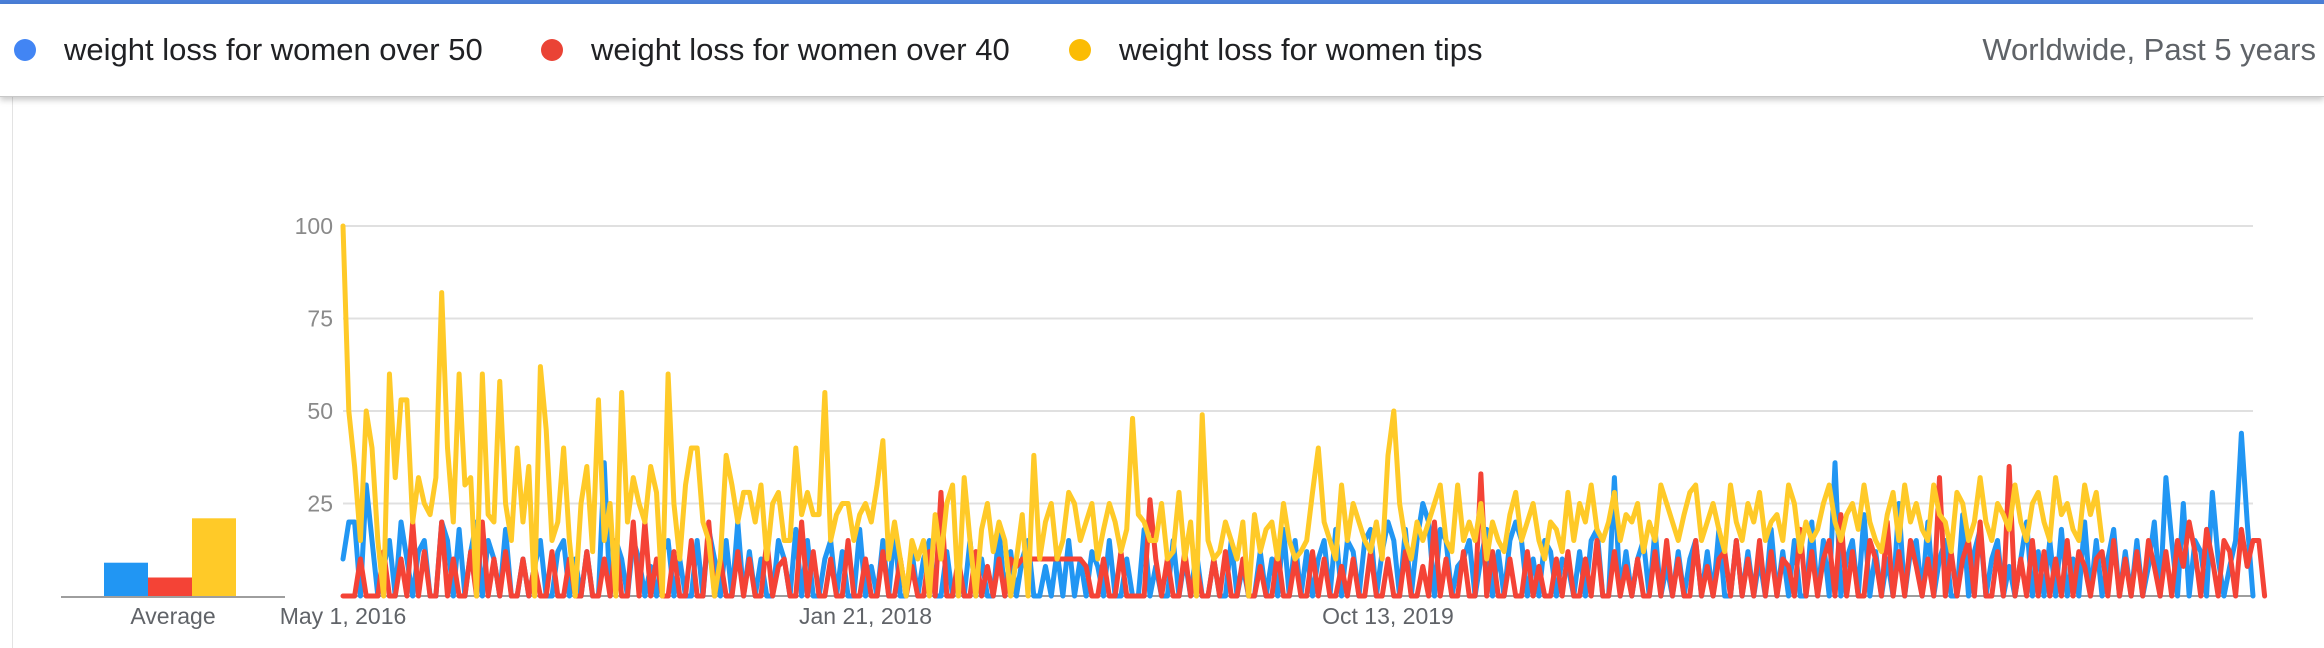  I want to click on term-chip-tips: weight loss for women tips, so click(1276, 50).